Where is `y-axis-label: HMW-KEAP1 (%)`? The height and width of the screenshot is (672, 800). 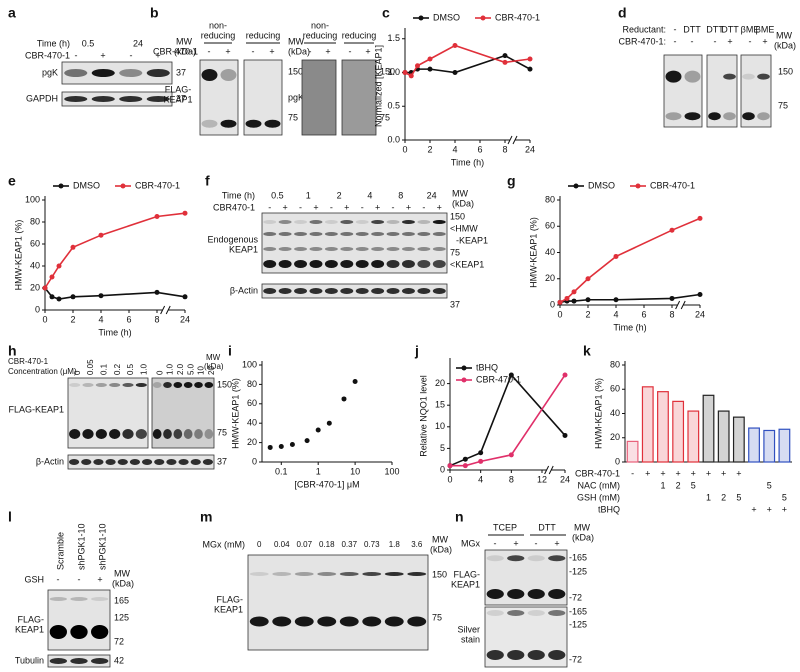 y-axis-label: HMW-KEAP1 (%) is located at coordinates (533, 252).